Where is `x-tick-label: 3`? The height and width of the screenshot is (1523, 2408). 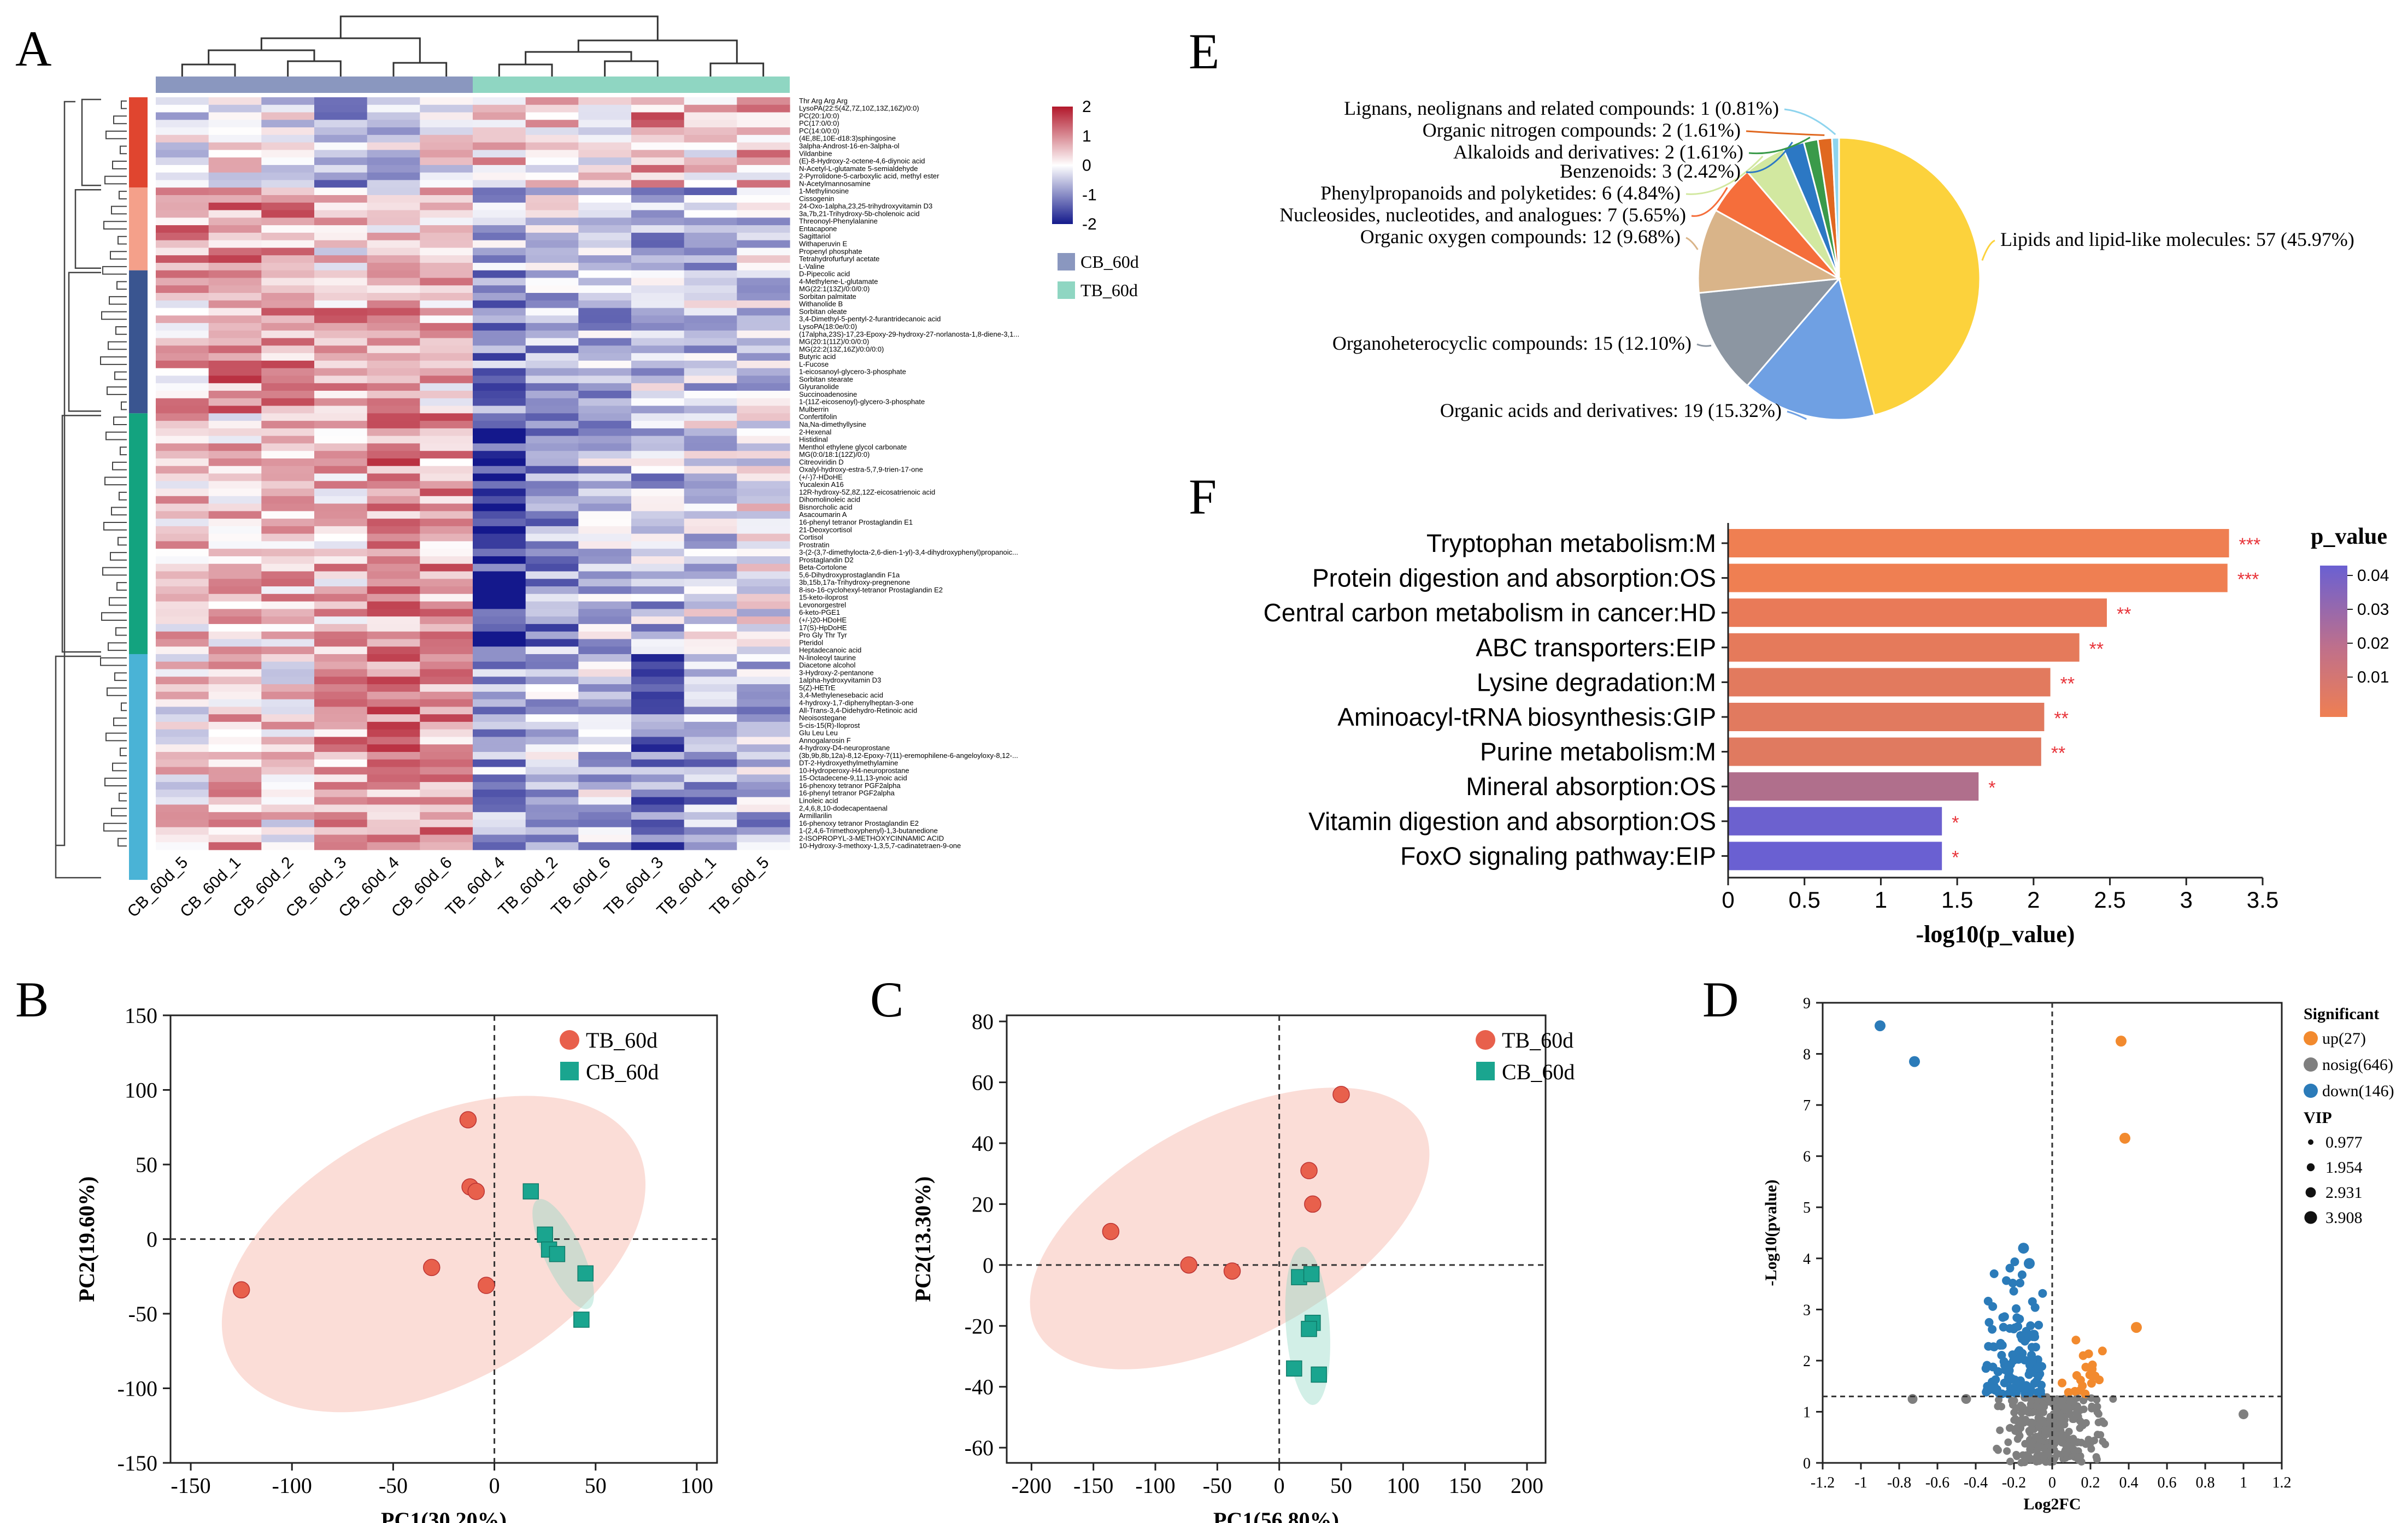
x-tick-label: 3 is located at coordinates (2187, 900).